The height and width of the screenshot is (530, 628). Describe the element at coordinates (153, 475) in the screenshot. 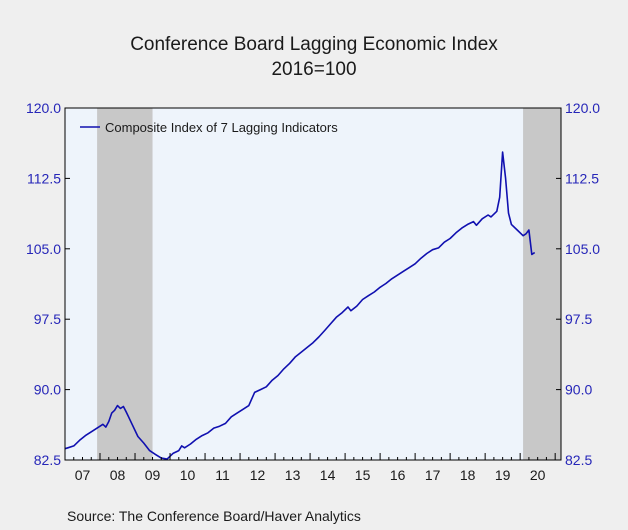

I see `xtick-label: 09` at that location.